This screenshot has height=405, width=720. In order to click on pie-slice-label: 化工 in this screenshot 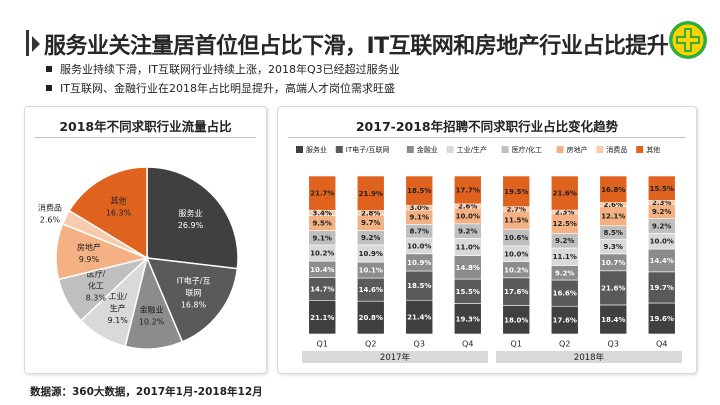, I will do `click(96, 285)`.